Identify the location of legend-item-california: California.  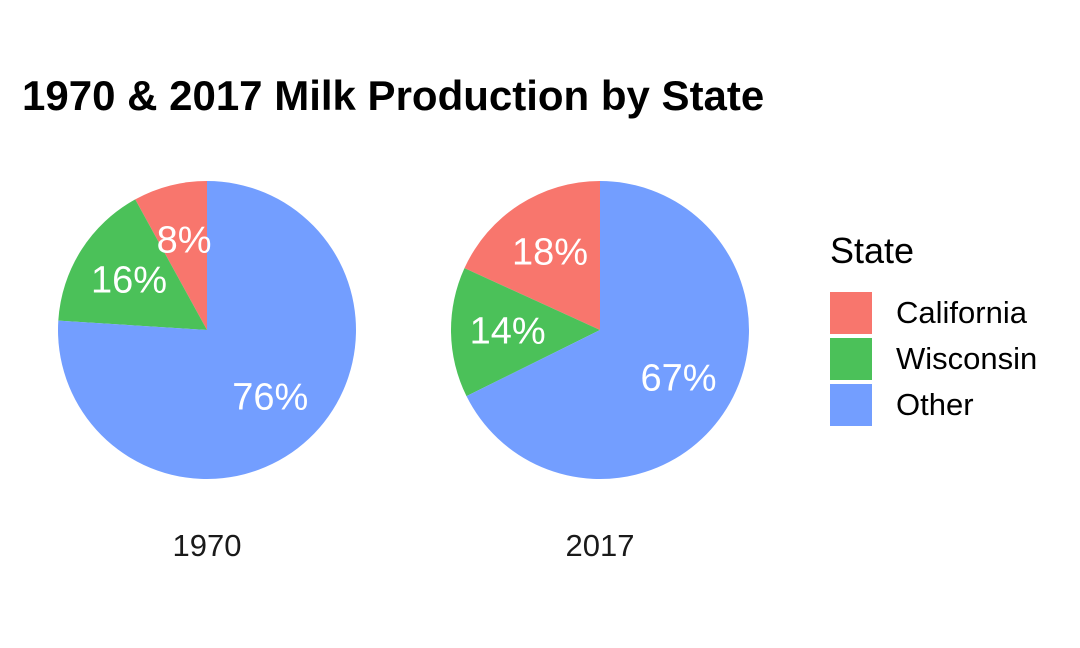
(933, 313).